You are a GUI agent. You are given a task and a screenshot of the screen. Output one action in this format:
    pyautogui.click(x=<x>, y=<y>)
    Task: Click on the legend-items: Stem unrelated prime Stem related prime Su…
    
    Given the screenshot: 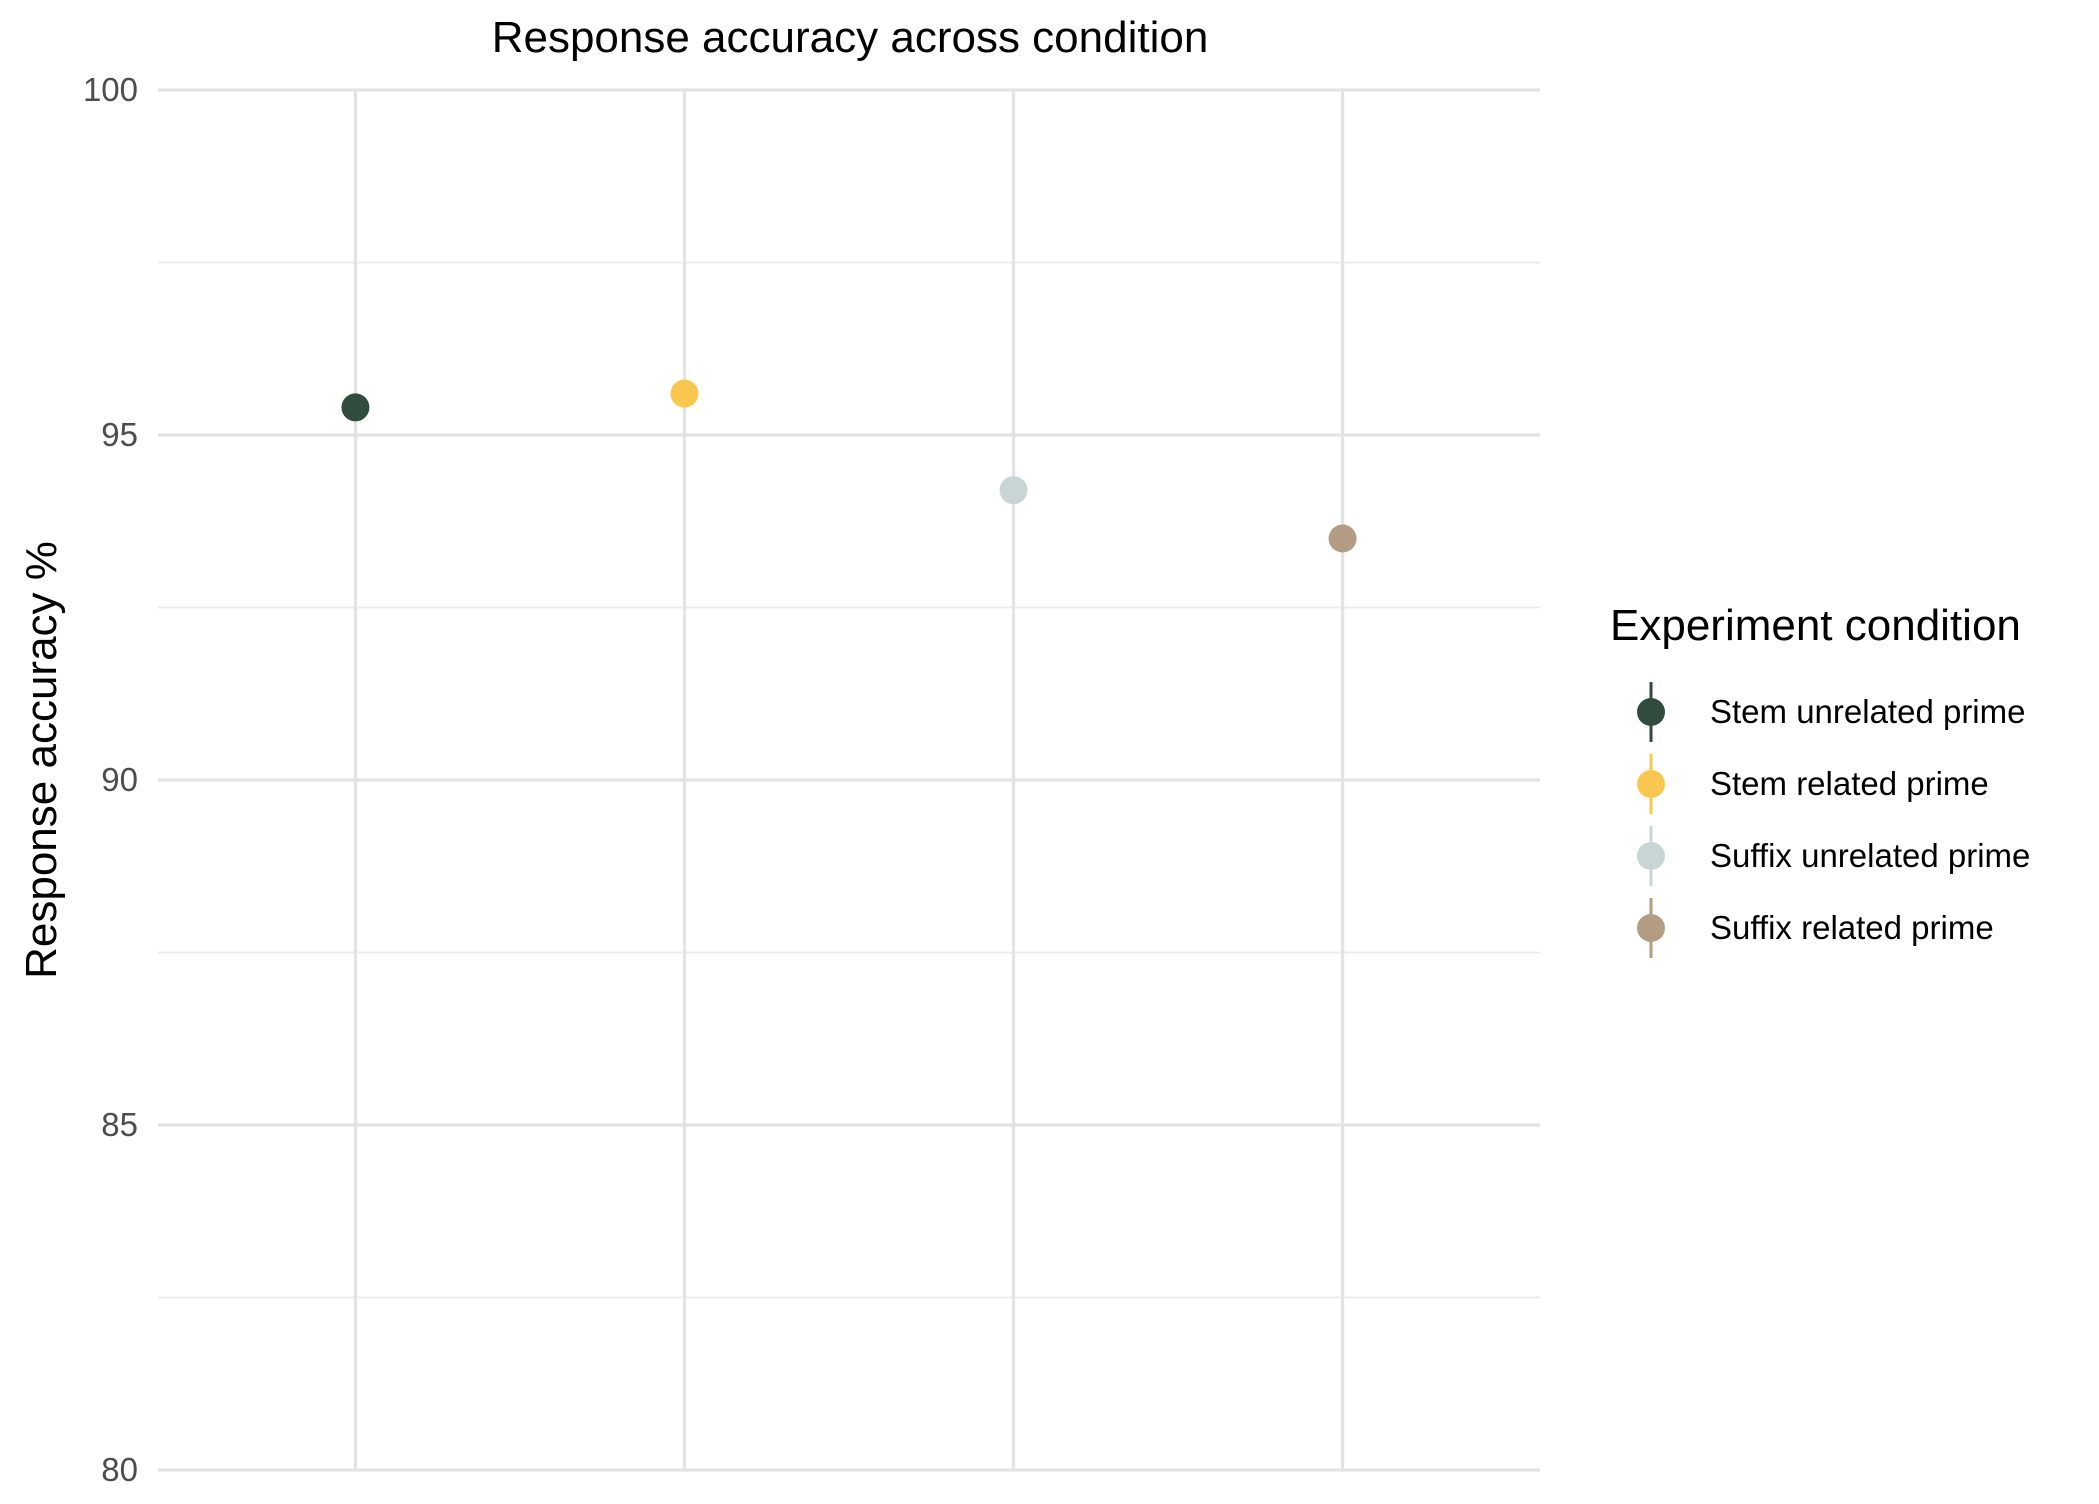 What is the action you would take?
    pyautogui.click(x=1833, y=820)
    